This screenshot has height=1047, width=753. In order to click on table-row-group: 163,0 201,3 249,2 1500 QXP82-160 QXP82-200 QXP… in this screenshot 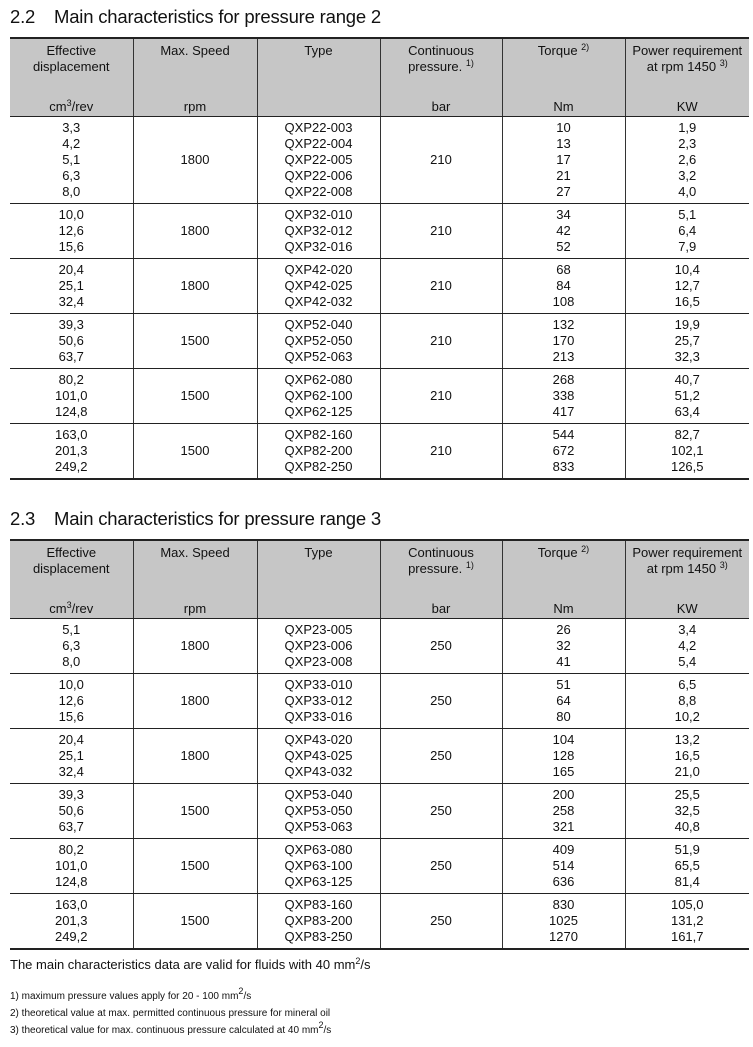, I will do `click(379, 451)`.